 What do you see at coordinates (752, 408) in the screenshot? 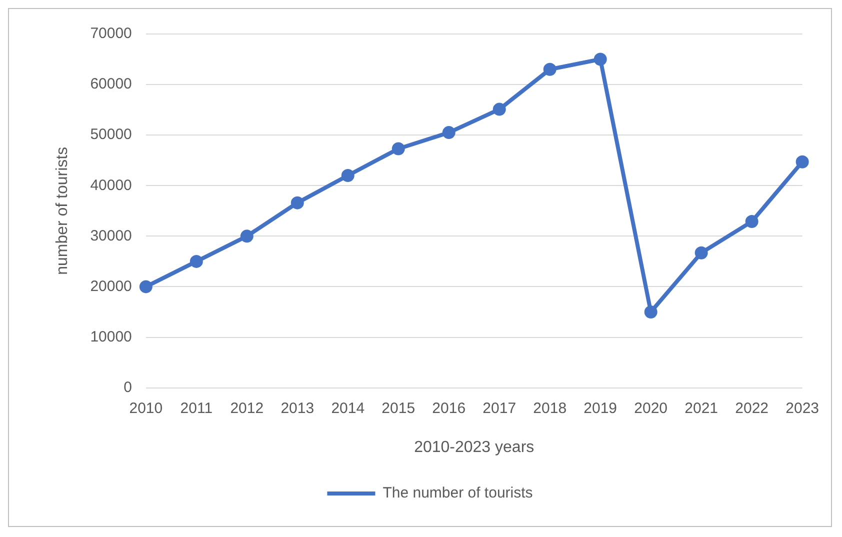
I see `x-tick-label: 2022` at bounding box center [752, 408].